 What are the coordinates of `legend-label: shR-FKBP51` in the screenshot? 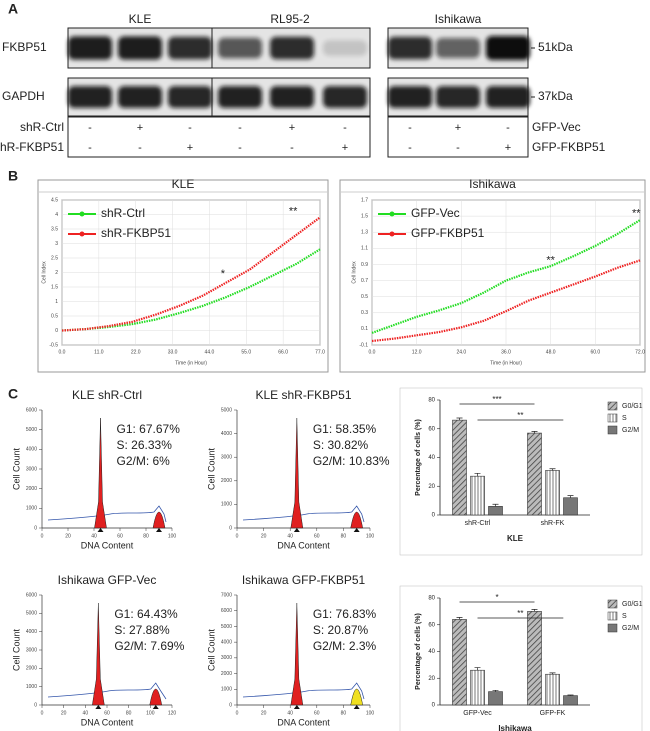 It's located at (136, 233).